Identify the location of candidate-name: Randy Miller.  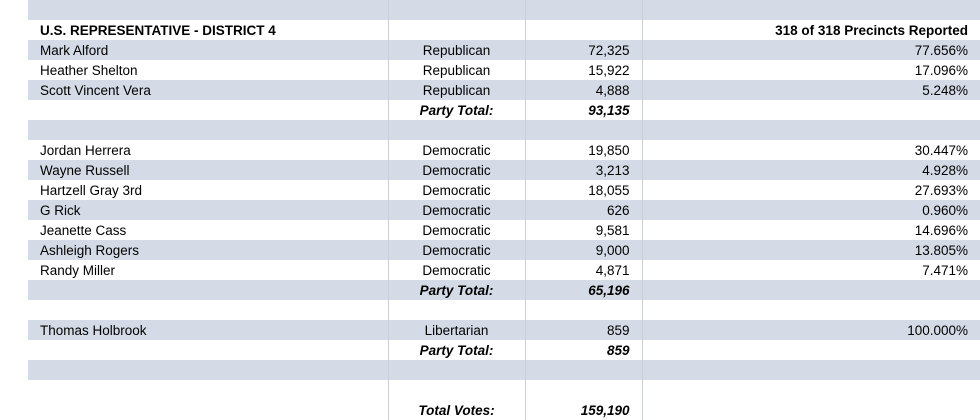
(208, 270).